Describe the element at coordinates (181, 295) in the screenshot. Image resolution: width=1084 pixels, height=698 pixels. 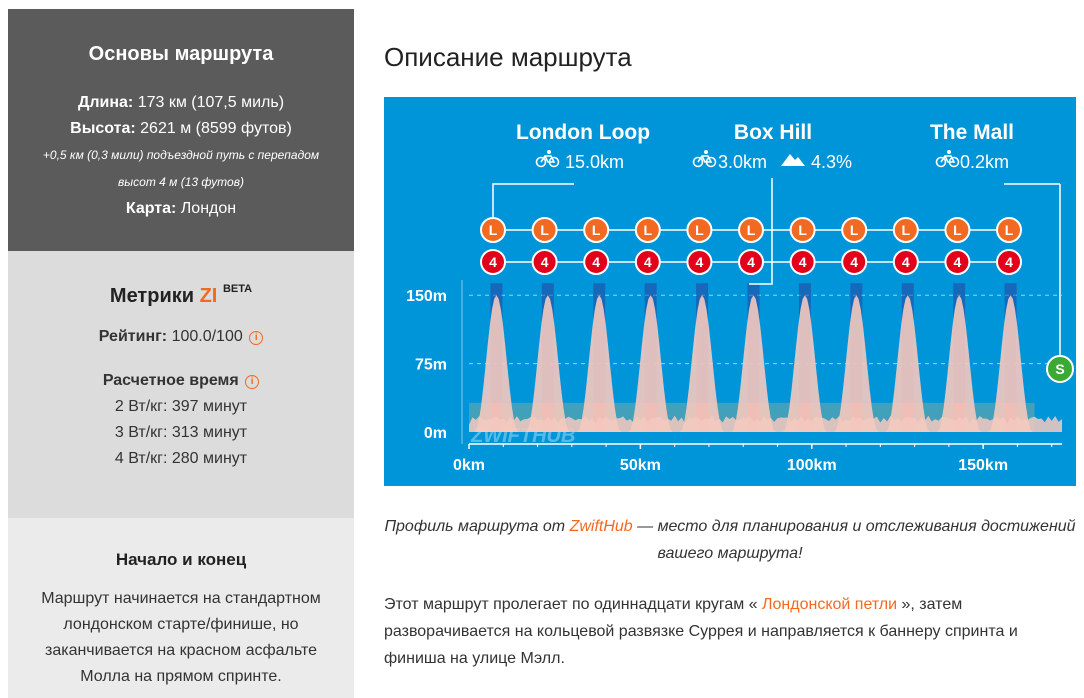
I see `zi-metrics-title: Метрики ZI BETA` at that location.